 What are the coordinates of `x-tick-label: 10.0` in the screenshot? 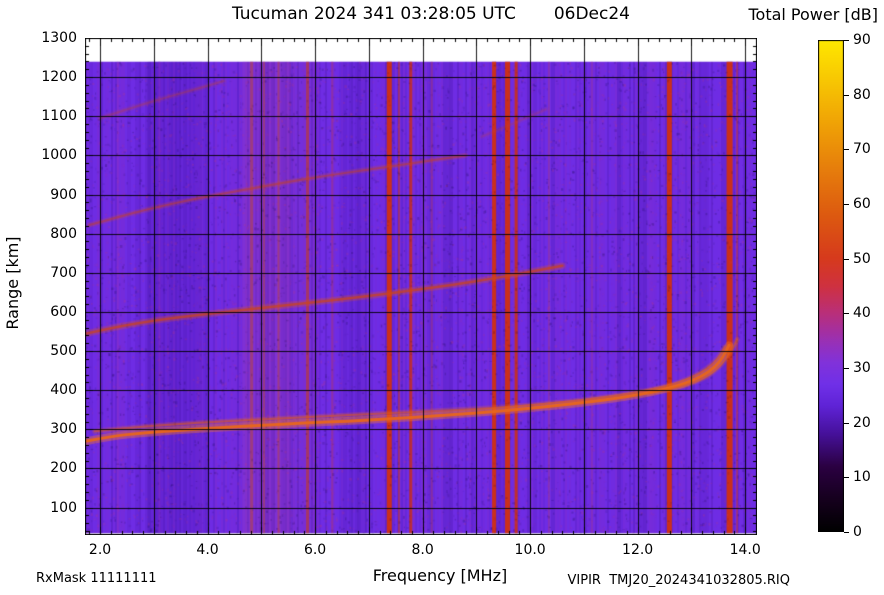 It's located at (530, 550).